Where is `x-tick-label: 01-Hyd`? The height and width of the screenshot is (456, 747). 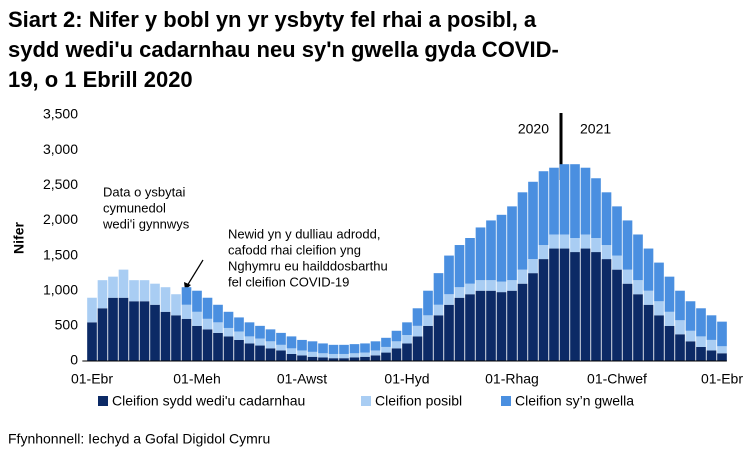
x-tick-label: 01-Hyd is located at coordinates (406, 379).